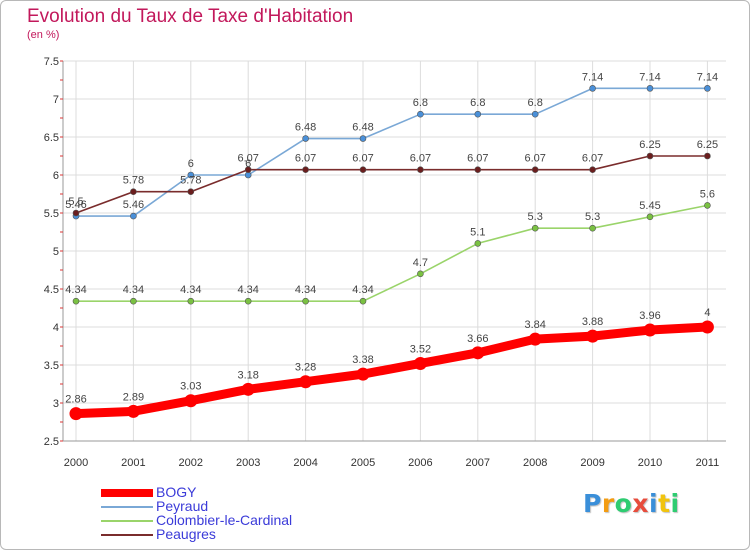 The width and height of the screenshot is (750, 550). I want to click on data-label-bogy: 3.38, so click(362, 360).